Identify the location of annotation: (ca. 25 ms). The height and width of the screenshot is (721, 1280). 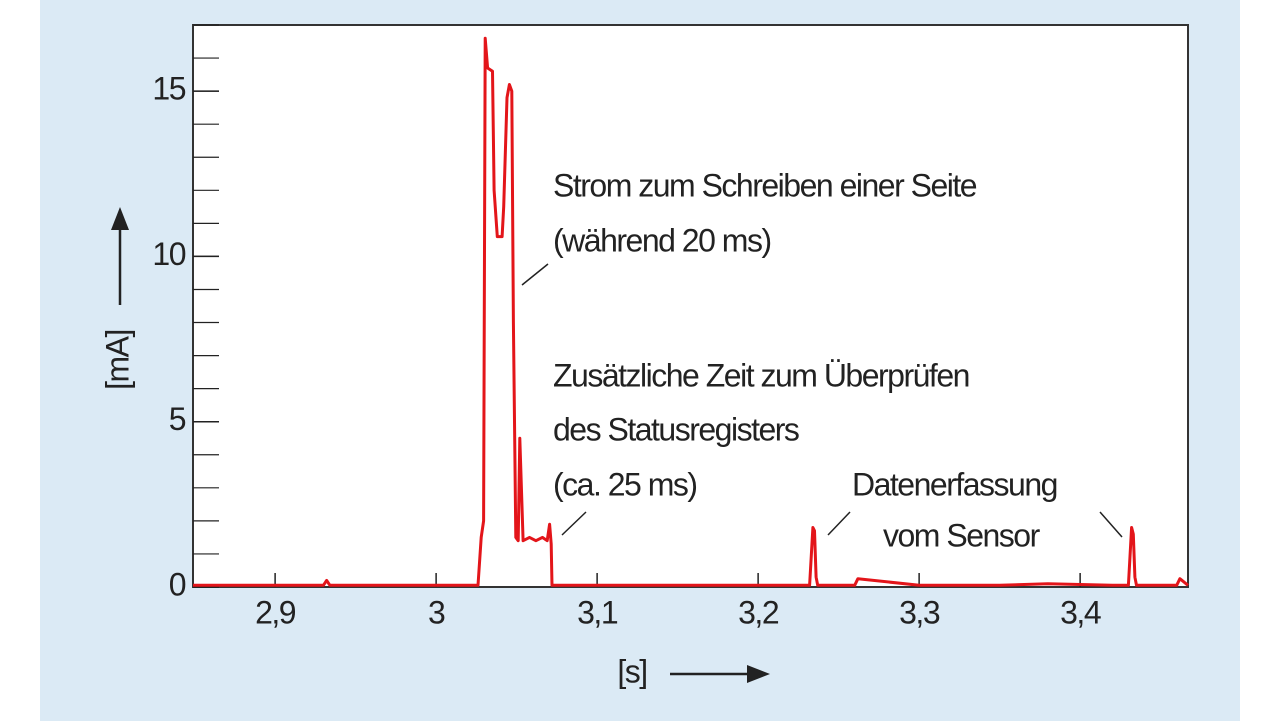
(625, 484).